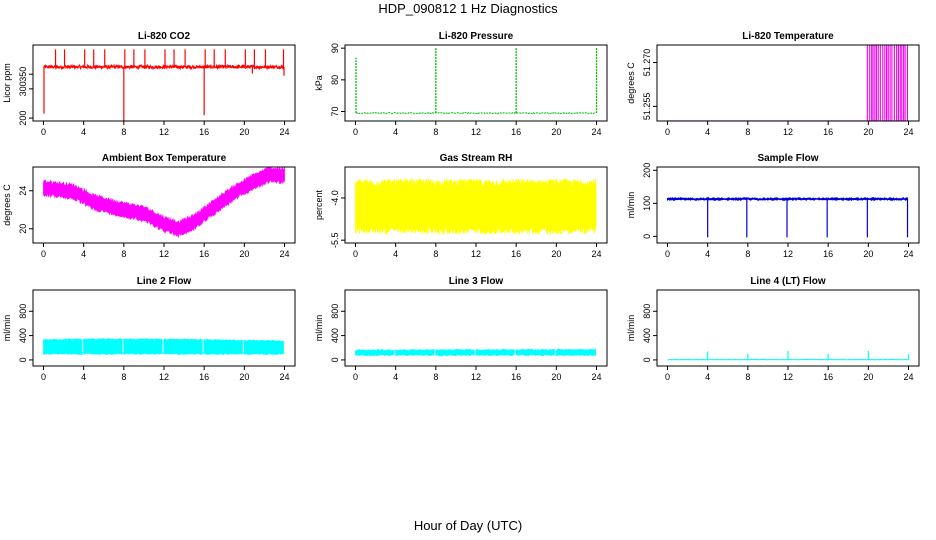 The height and width of the screenshot is (540, 936). What do you see at coordinates (164, 158) in the screenshot?
I see `panel-title: Ambient Box Temperature` at bounding box center [164, 158].